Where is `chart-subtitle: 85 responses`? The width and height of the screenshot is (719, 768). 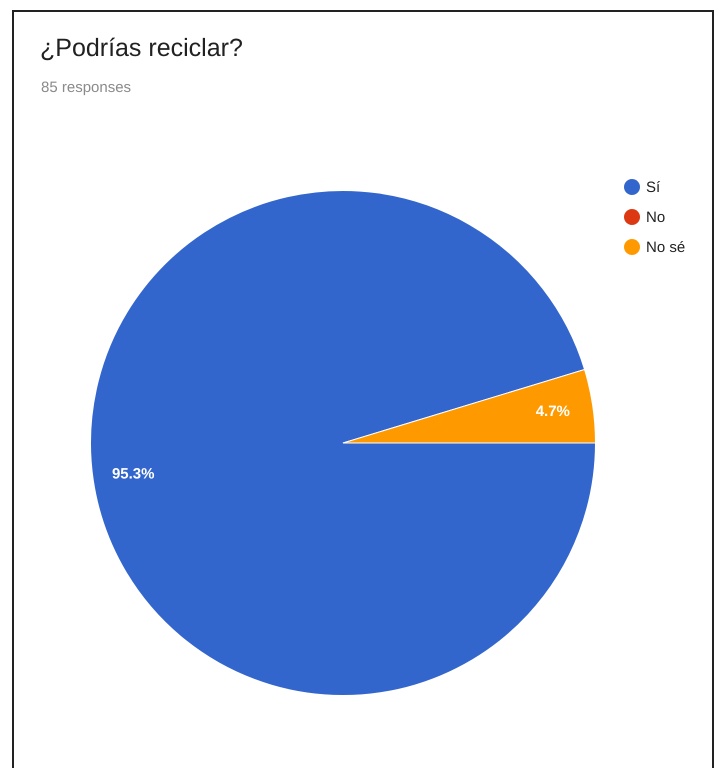
chart-subtitle: 85 responses is located at coordinates (86, 87).